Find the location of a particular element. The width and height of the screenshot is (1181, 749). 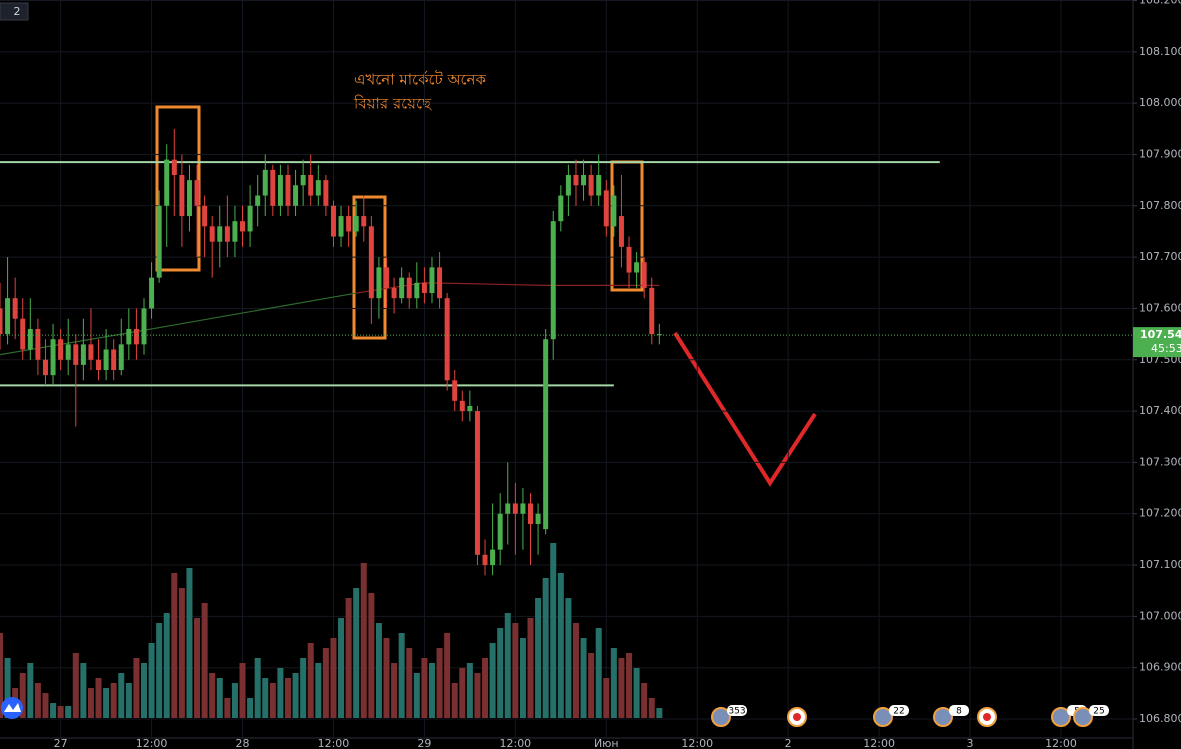

last-price-box is located at coordinates (1157, 342).